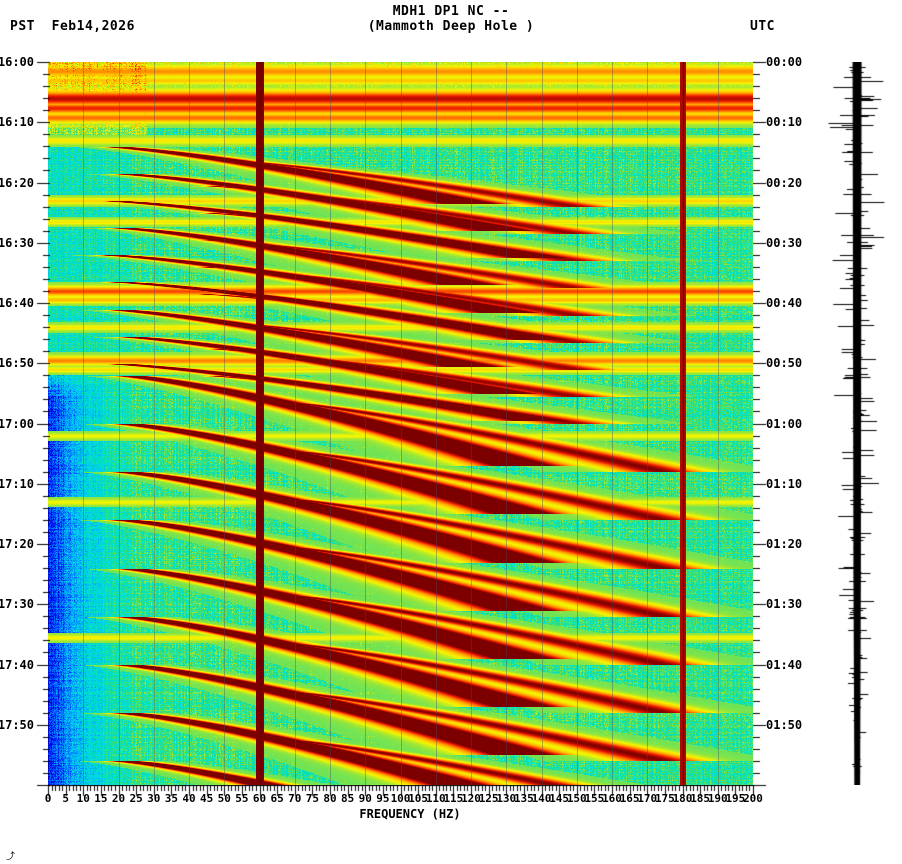 The height and width of the screenshot is (864, 902). I want to click on right-axis-tick-0100: 01:00, so click(784, 423).